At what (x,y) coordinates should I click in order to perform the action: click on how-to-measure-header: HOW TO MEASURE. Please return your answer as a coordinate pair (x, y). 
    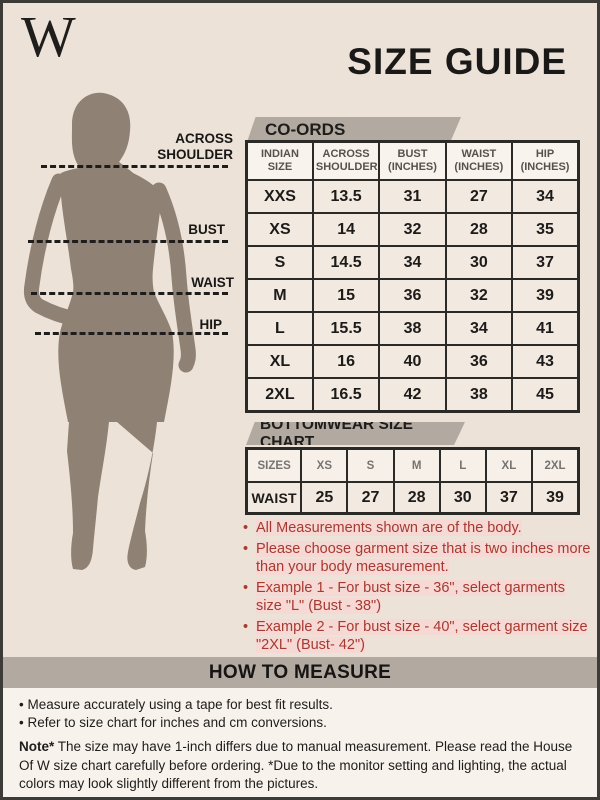
    Looking at the image, I should click on (300, 672).